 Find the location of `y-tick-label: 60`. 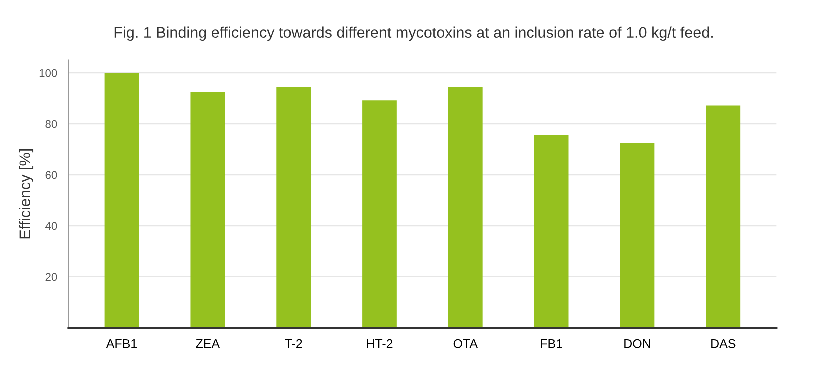

y-tick-label: 60 is located at coordinates (52, 175).